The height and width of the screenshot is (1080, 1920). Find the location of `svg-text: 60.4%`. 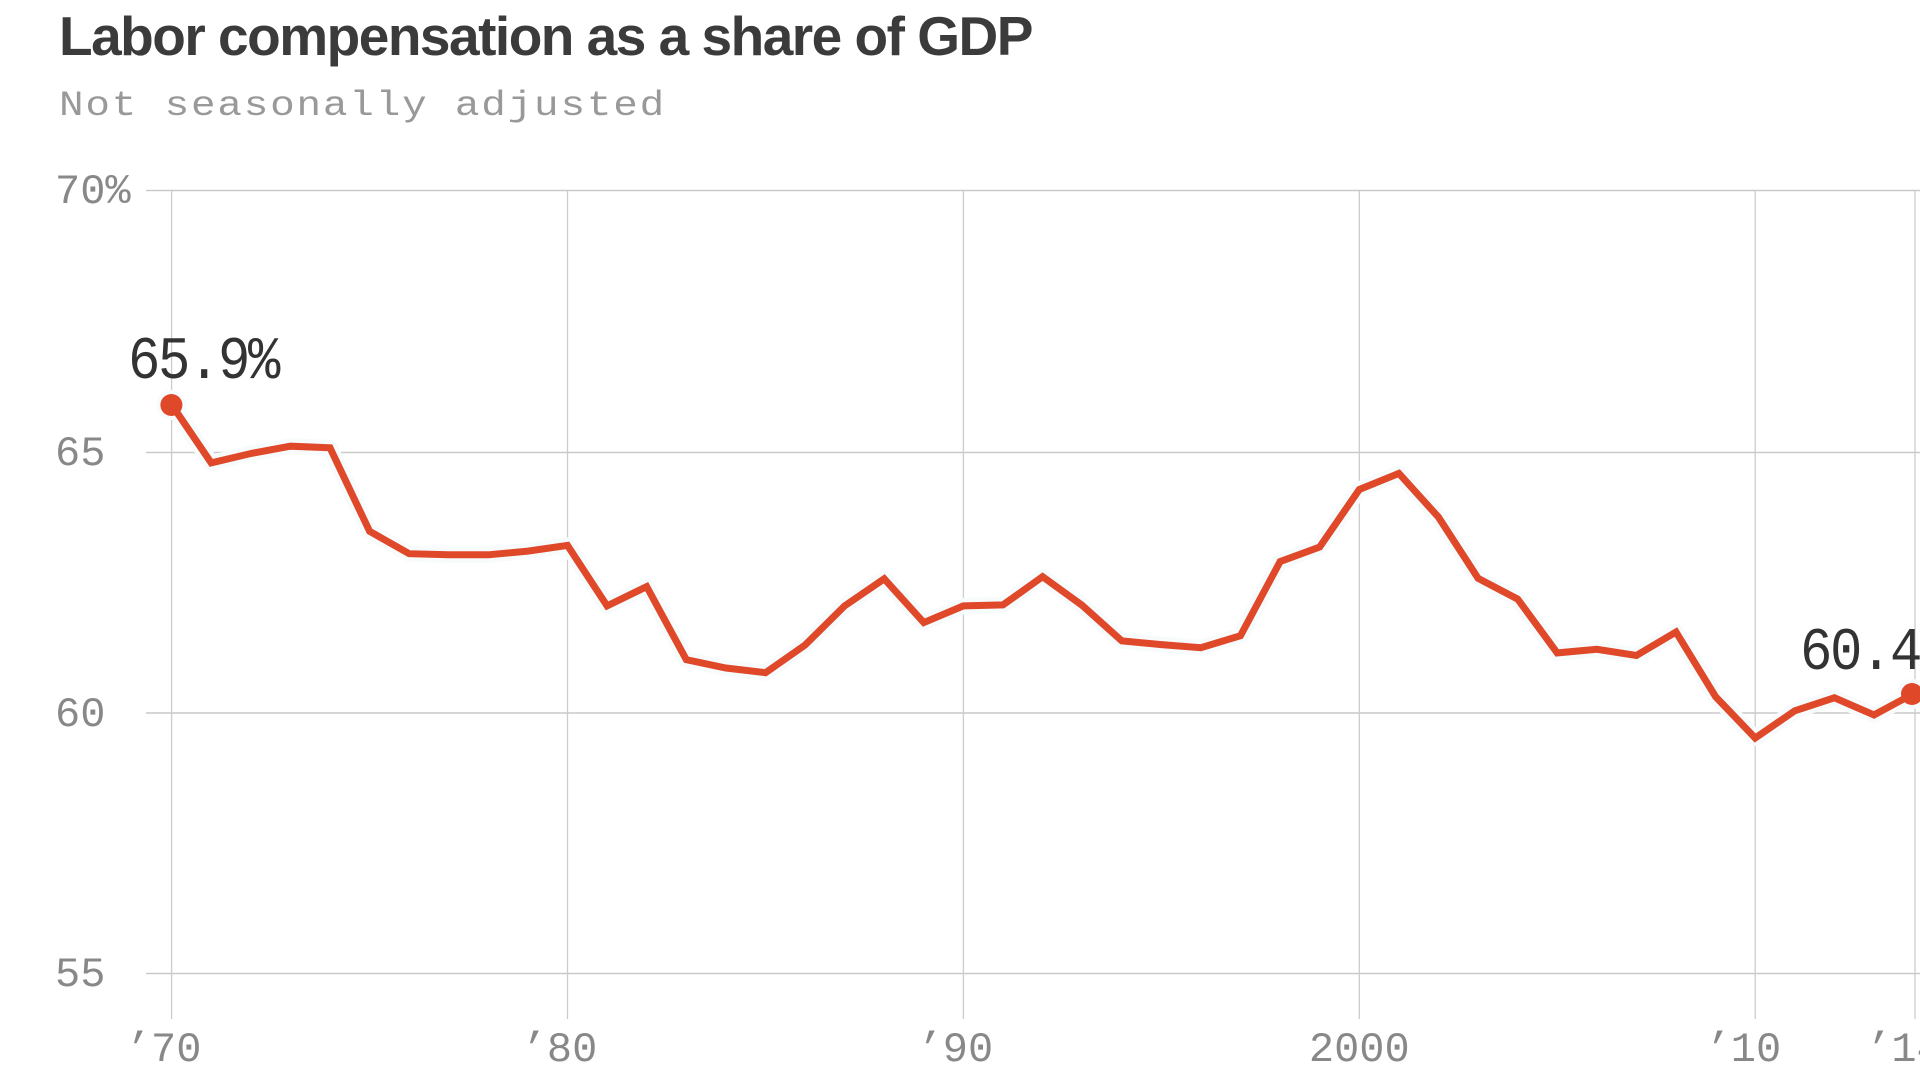

svg-text: 60.4% is located at coordinates (1860, 654).